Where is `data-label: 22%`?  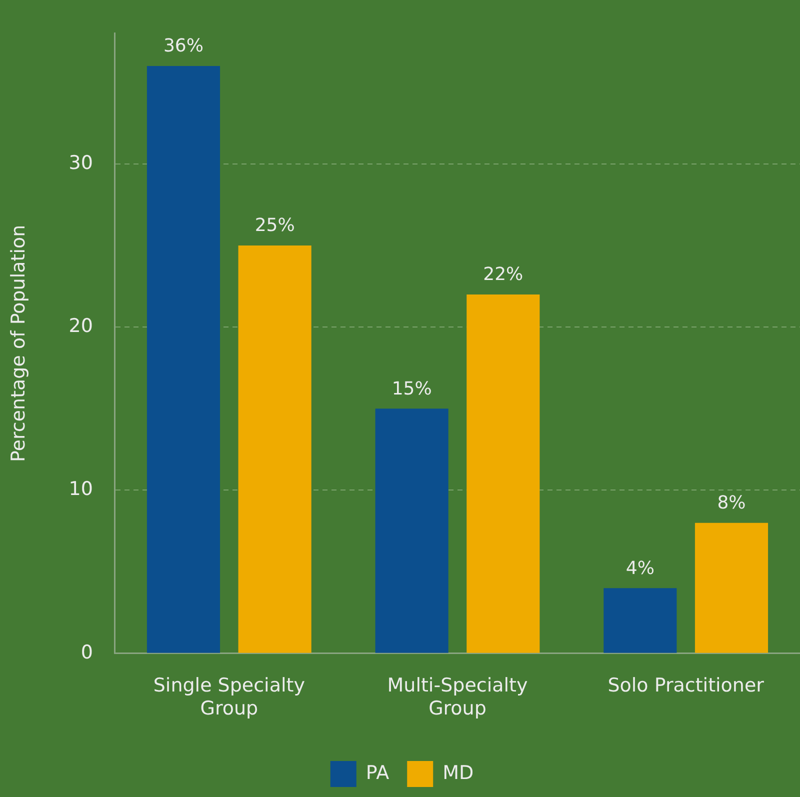
data-label: 22% is located at coordinates (503, 275).